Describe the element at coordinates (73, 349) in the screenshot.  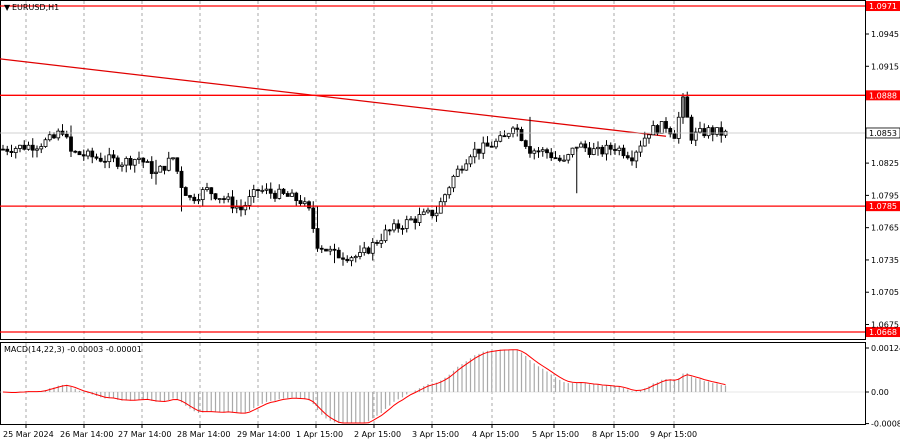
I see `macd-title: MACD(14,22,3) -0.00003 -0.00001` at that location.